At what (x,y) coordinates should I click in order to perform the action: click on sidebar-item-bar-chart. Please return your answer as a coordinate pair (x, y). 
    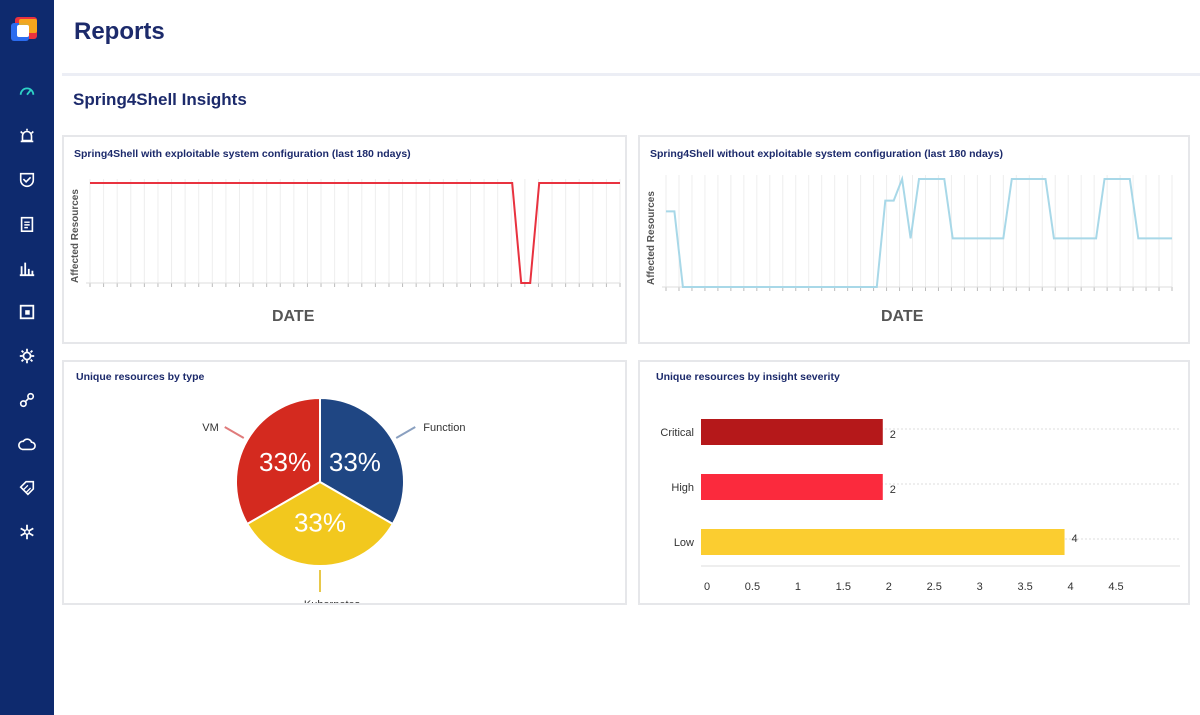
    Looking at the image, I should click on (27, 268).